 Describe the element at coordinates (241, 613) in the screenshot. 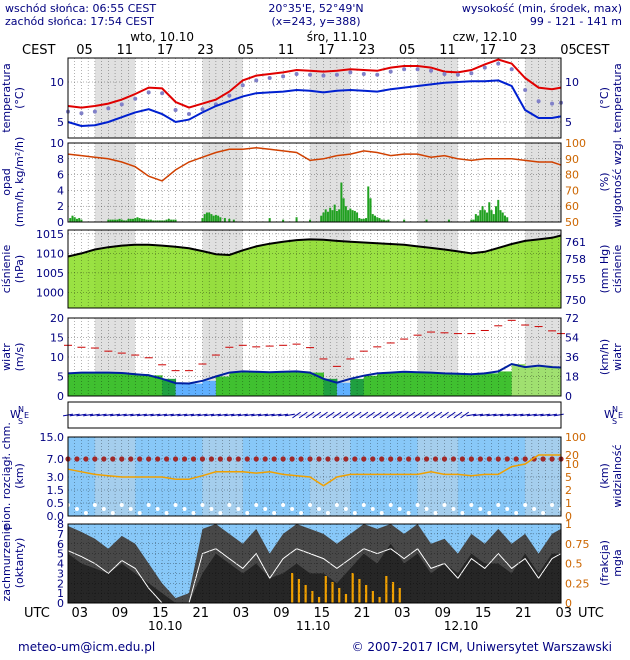

I see `axis-tick-bottom: 03` at that location.